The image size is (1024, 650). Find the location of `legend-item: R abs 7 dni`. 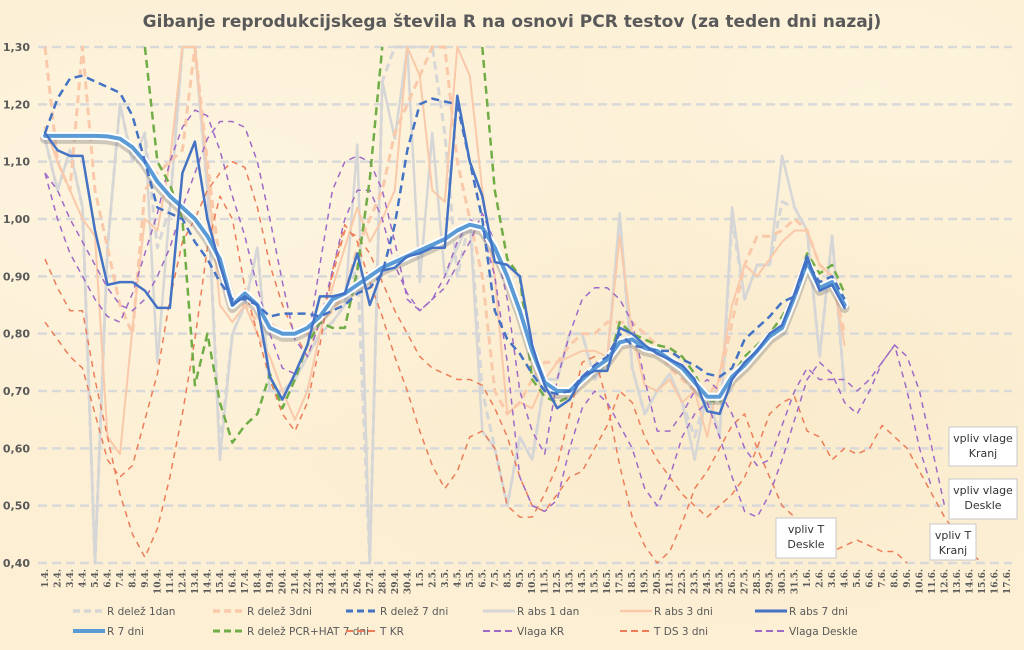

legend-item: R abs 7 dni is located at coordinates (801, 612).